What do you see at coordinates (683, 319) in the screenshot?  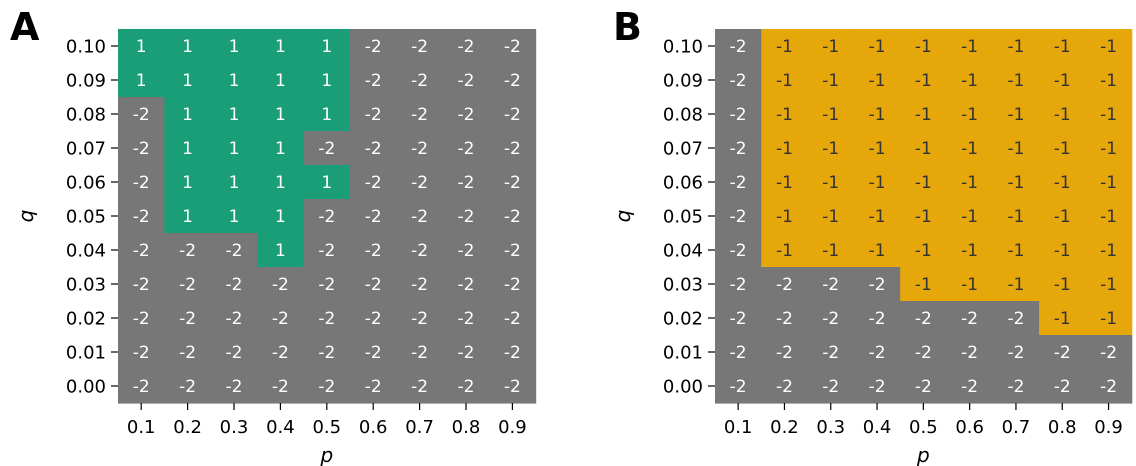 I see `y-tick-label: 0.02` at bounding box center [683, 319].